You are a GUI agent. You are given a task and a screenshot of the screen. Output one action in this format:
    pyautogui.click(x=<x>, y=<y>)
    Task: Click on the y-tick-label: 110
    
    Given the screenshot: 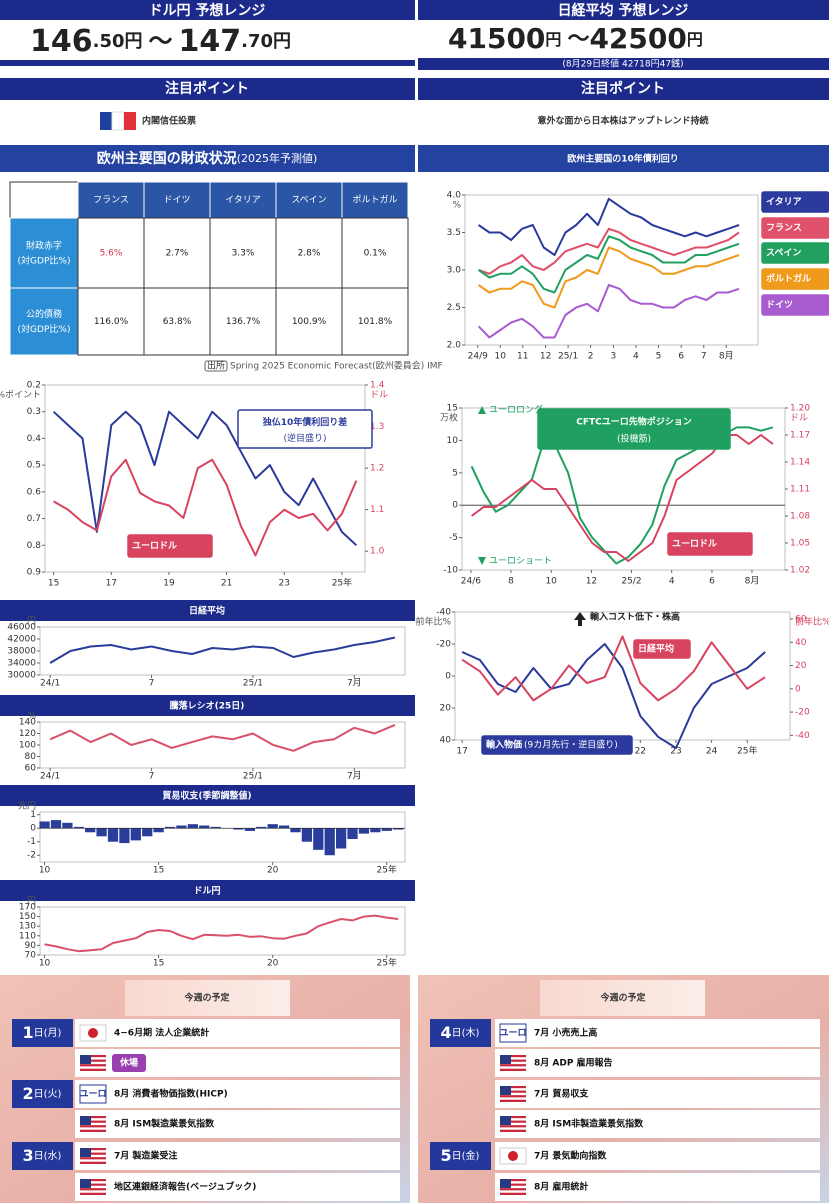 What is the action you would take?
    pyautogui.click(x=27, y=936)
    